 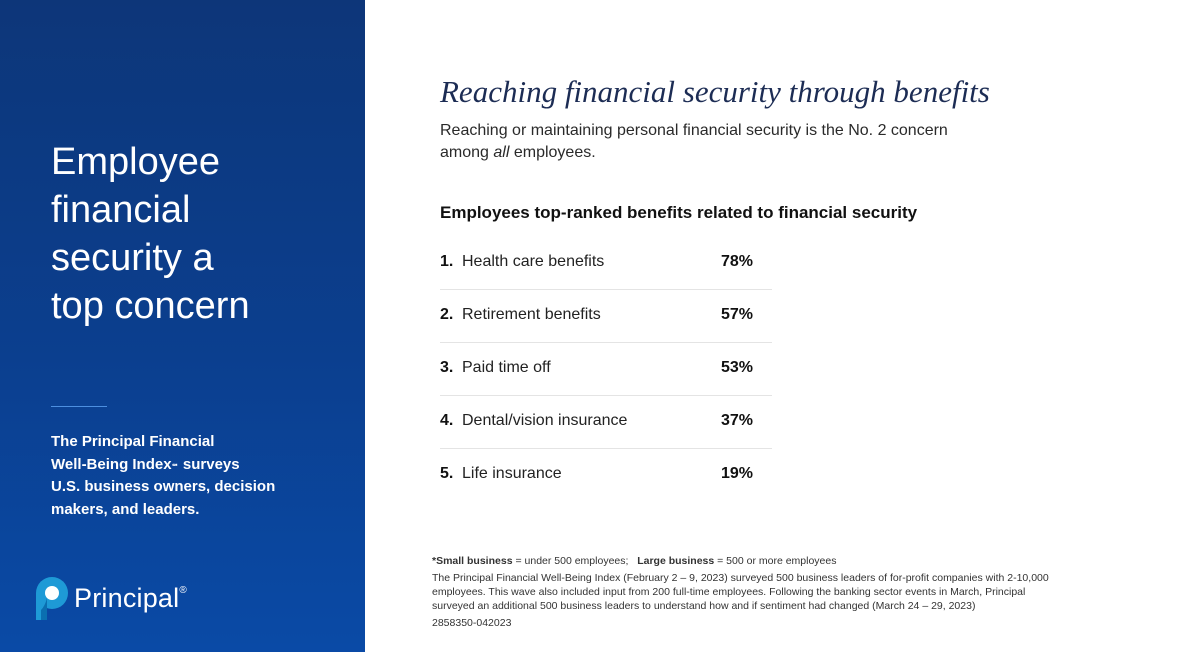 What do you see at coordinates (737, 261) in the screenshot?
I see `benefit-percent: 78%` at bounding box center [737, 261].